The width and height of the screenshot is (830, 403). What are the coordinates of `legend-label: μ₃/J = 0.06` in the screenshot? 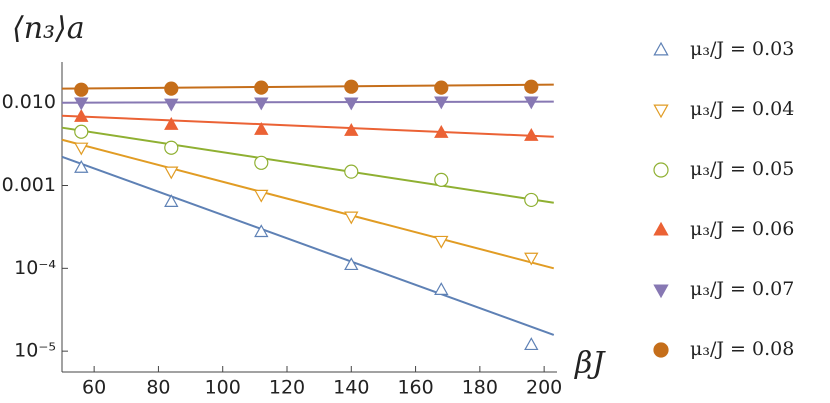 It's located at (742, 229).